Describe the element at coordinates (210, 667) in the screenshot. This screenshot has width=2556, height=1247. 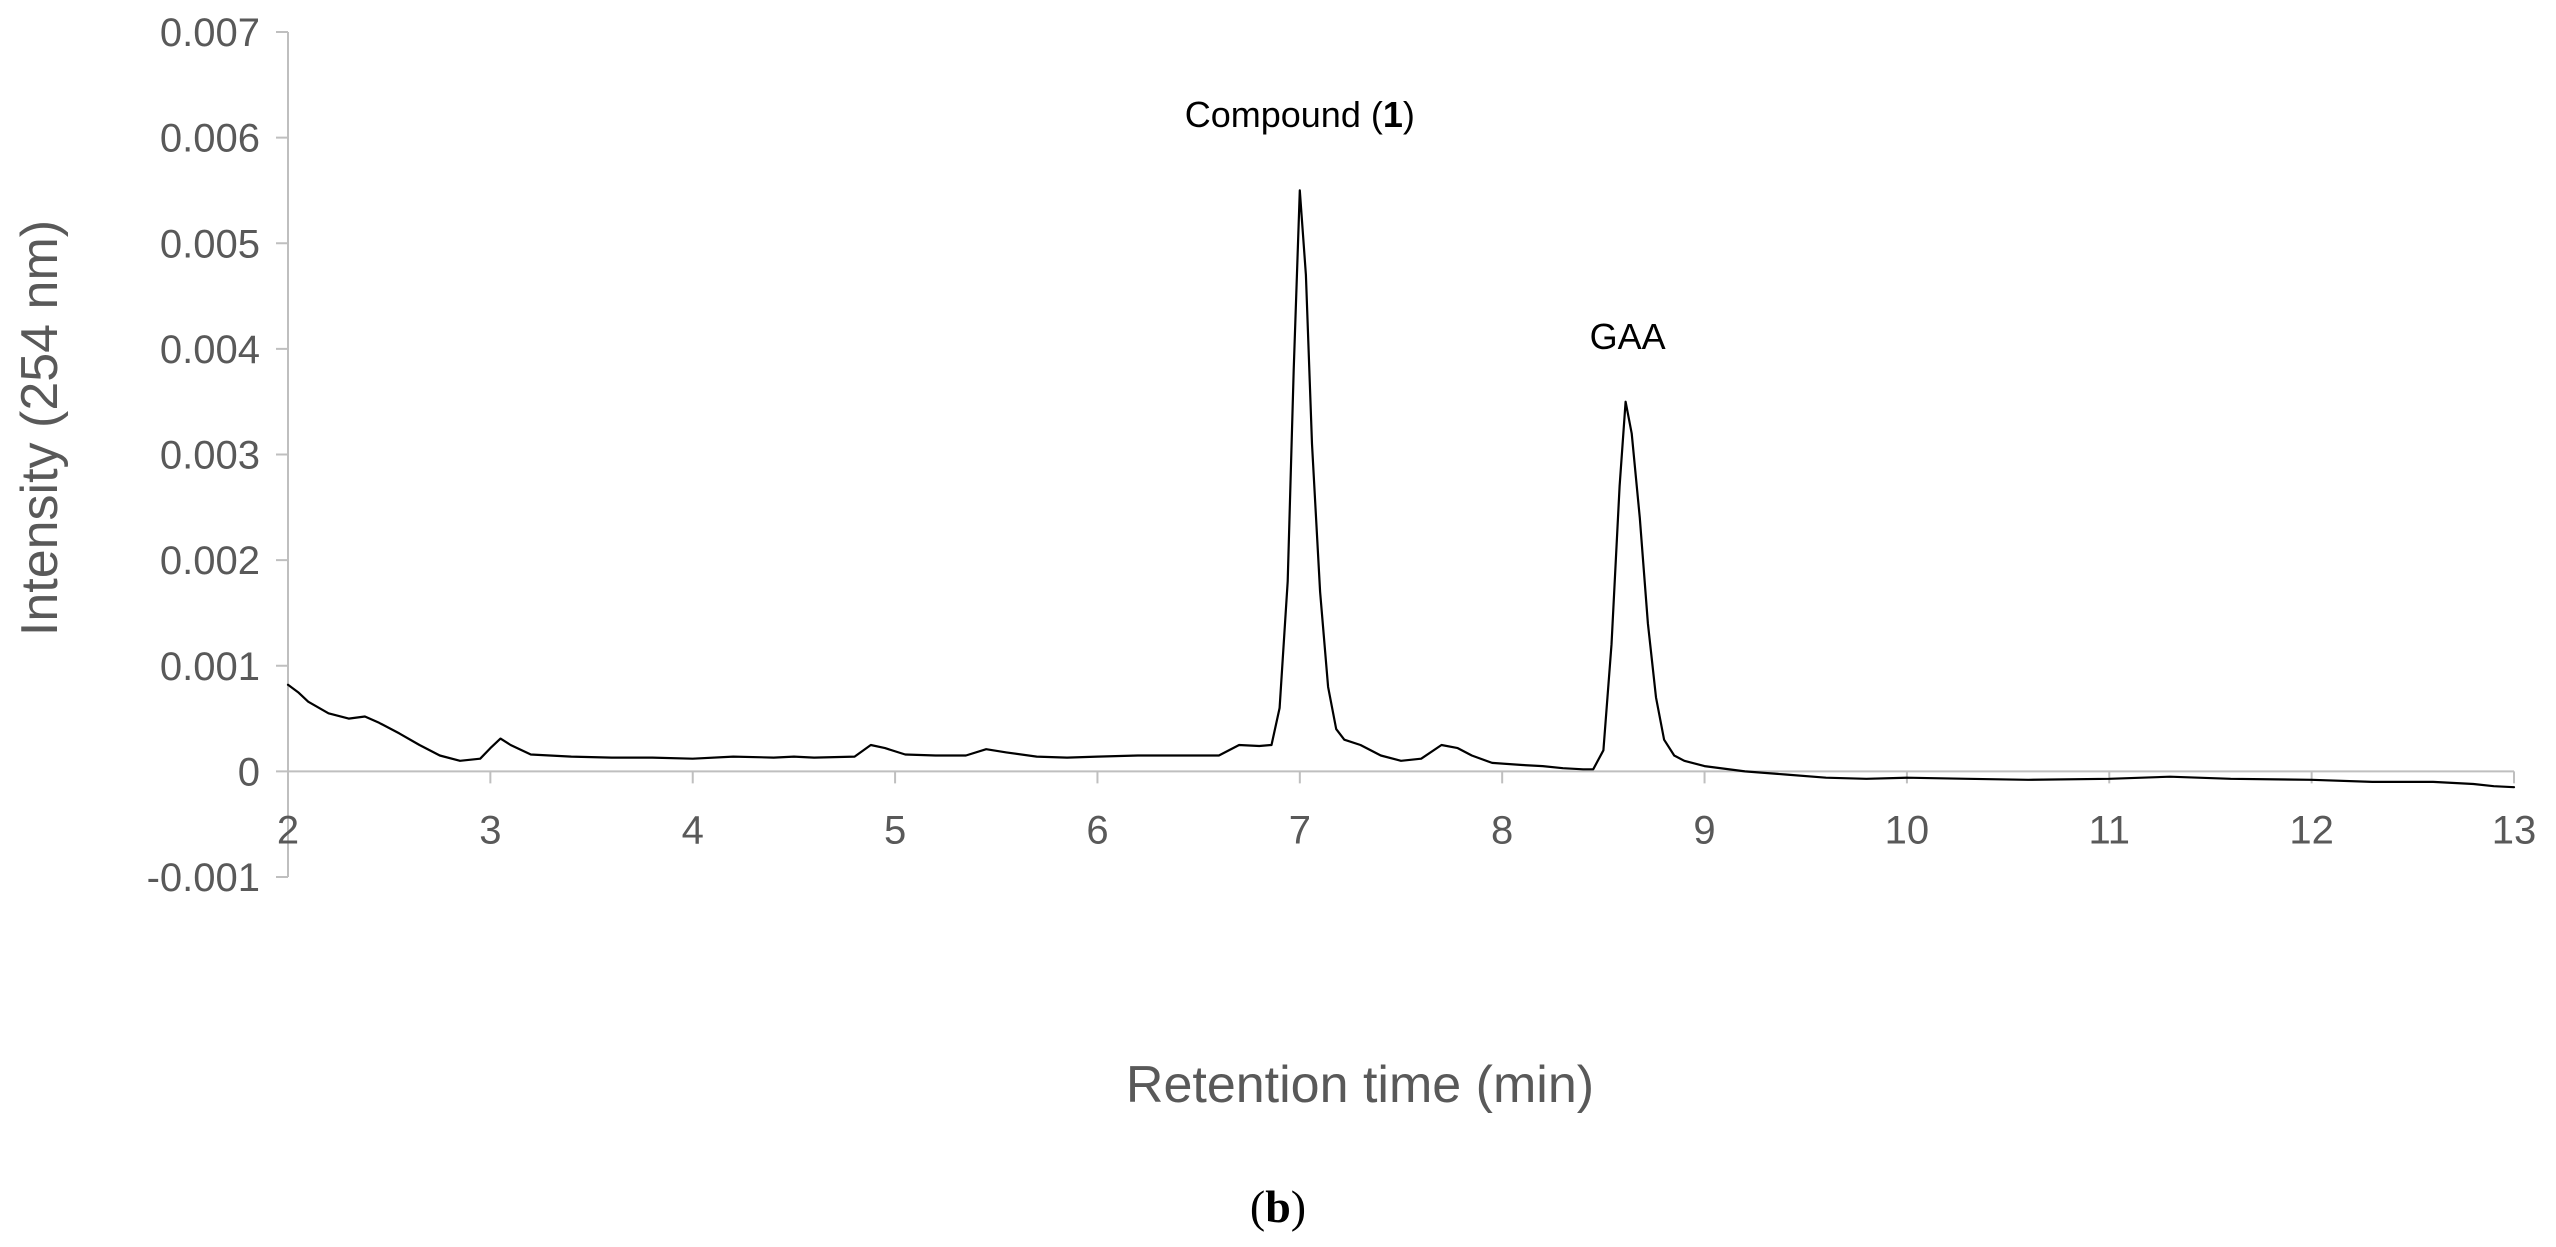
I see `y-tick-label: 0.001` at that location.